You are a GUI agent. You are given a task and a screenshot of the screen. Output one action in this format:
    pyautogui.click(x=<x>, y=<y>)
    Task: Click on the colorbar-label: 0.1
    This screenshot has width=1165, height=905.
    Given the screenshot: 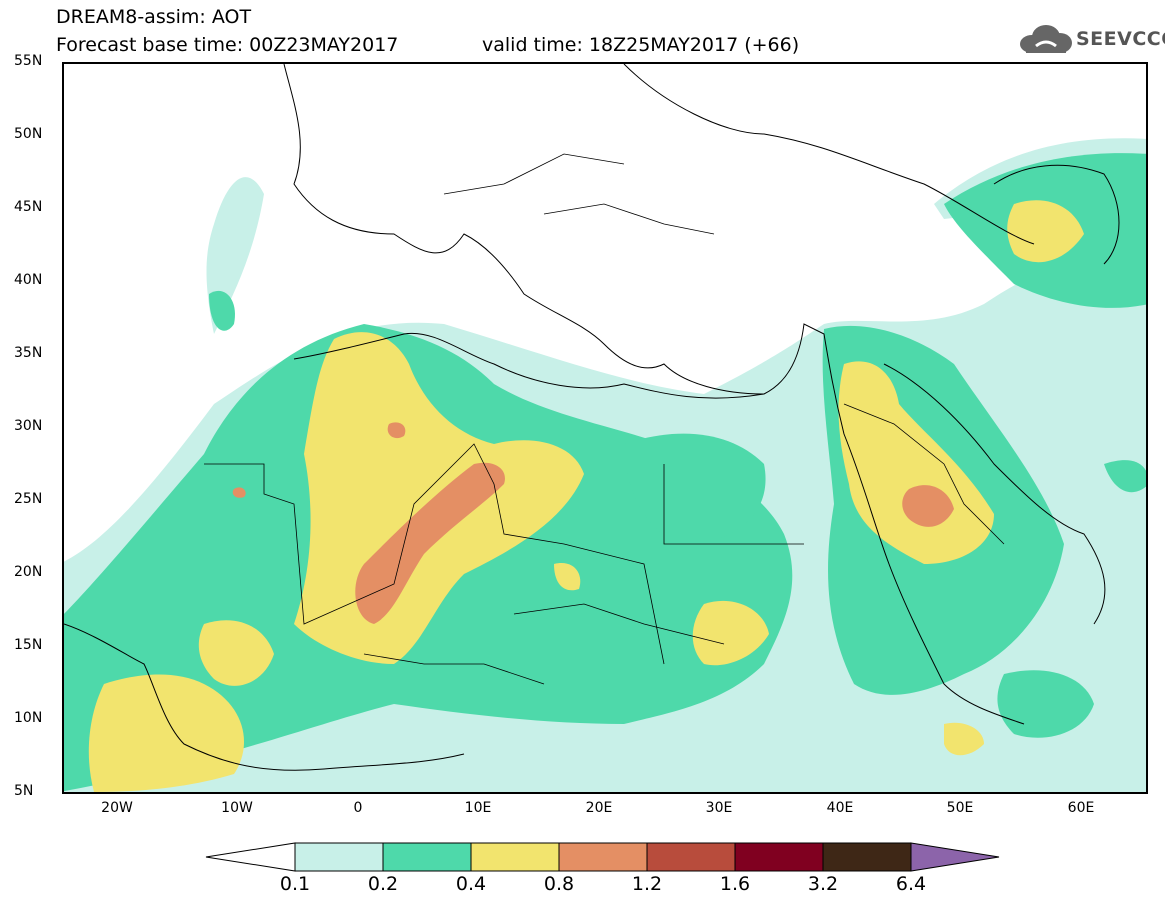 What is the action you would take?
    pyautogui.click(x=295, y=884)
    